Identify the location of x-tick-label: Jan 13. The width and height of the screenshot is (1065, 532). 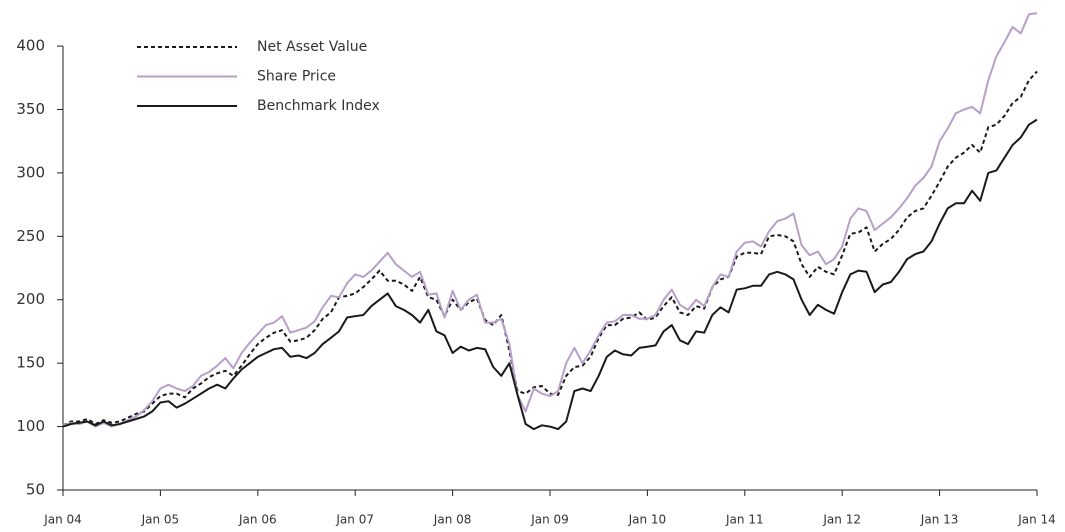
(939, 520).